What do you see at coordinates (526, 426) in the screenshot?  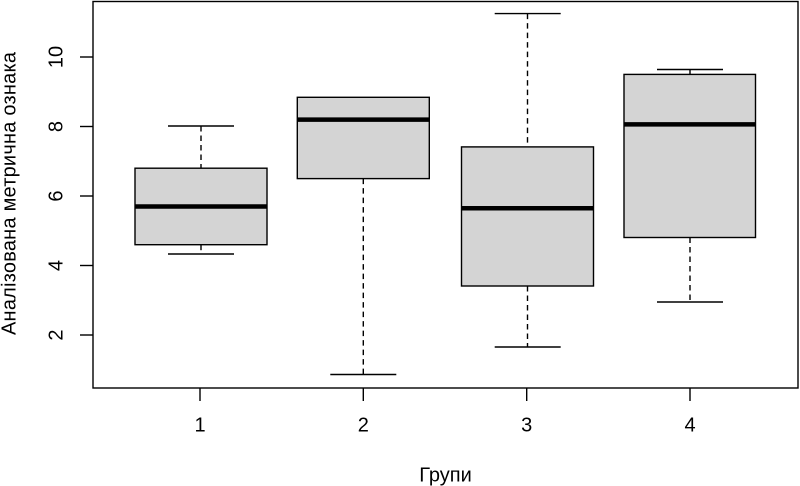 I see `svg-text: 3` at bounding box center [526, 426].